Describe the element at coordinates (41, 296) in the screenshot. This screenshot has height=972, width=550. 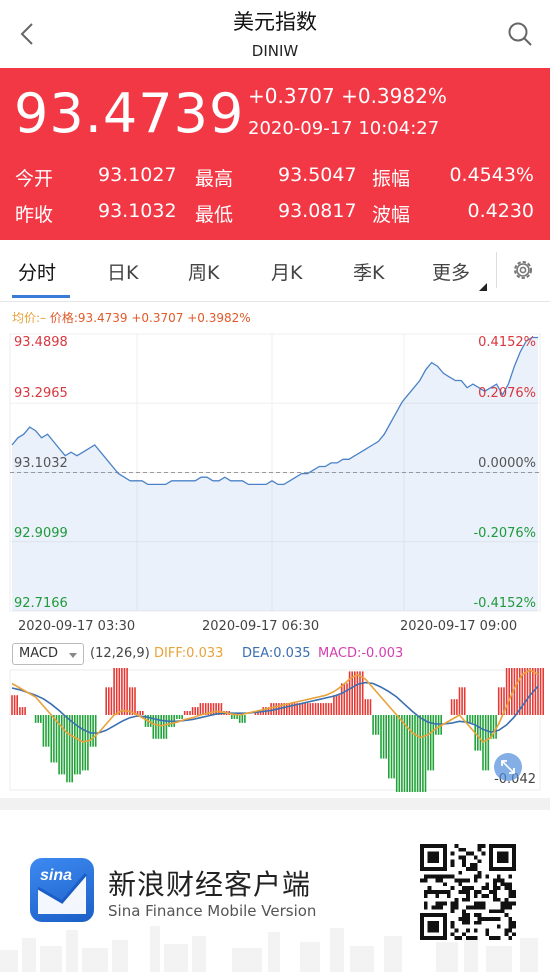
I see `active-tab-indicator` at that location.